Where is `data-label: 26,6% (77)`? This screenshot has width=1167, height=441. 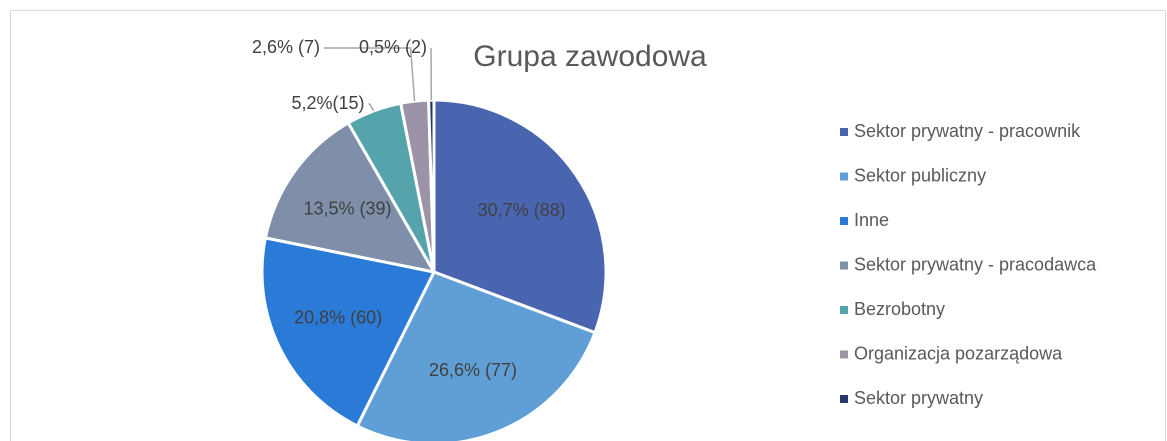 data-label: 26,6% (77) is located at coordinates (473, 370).